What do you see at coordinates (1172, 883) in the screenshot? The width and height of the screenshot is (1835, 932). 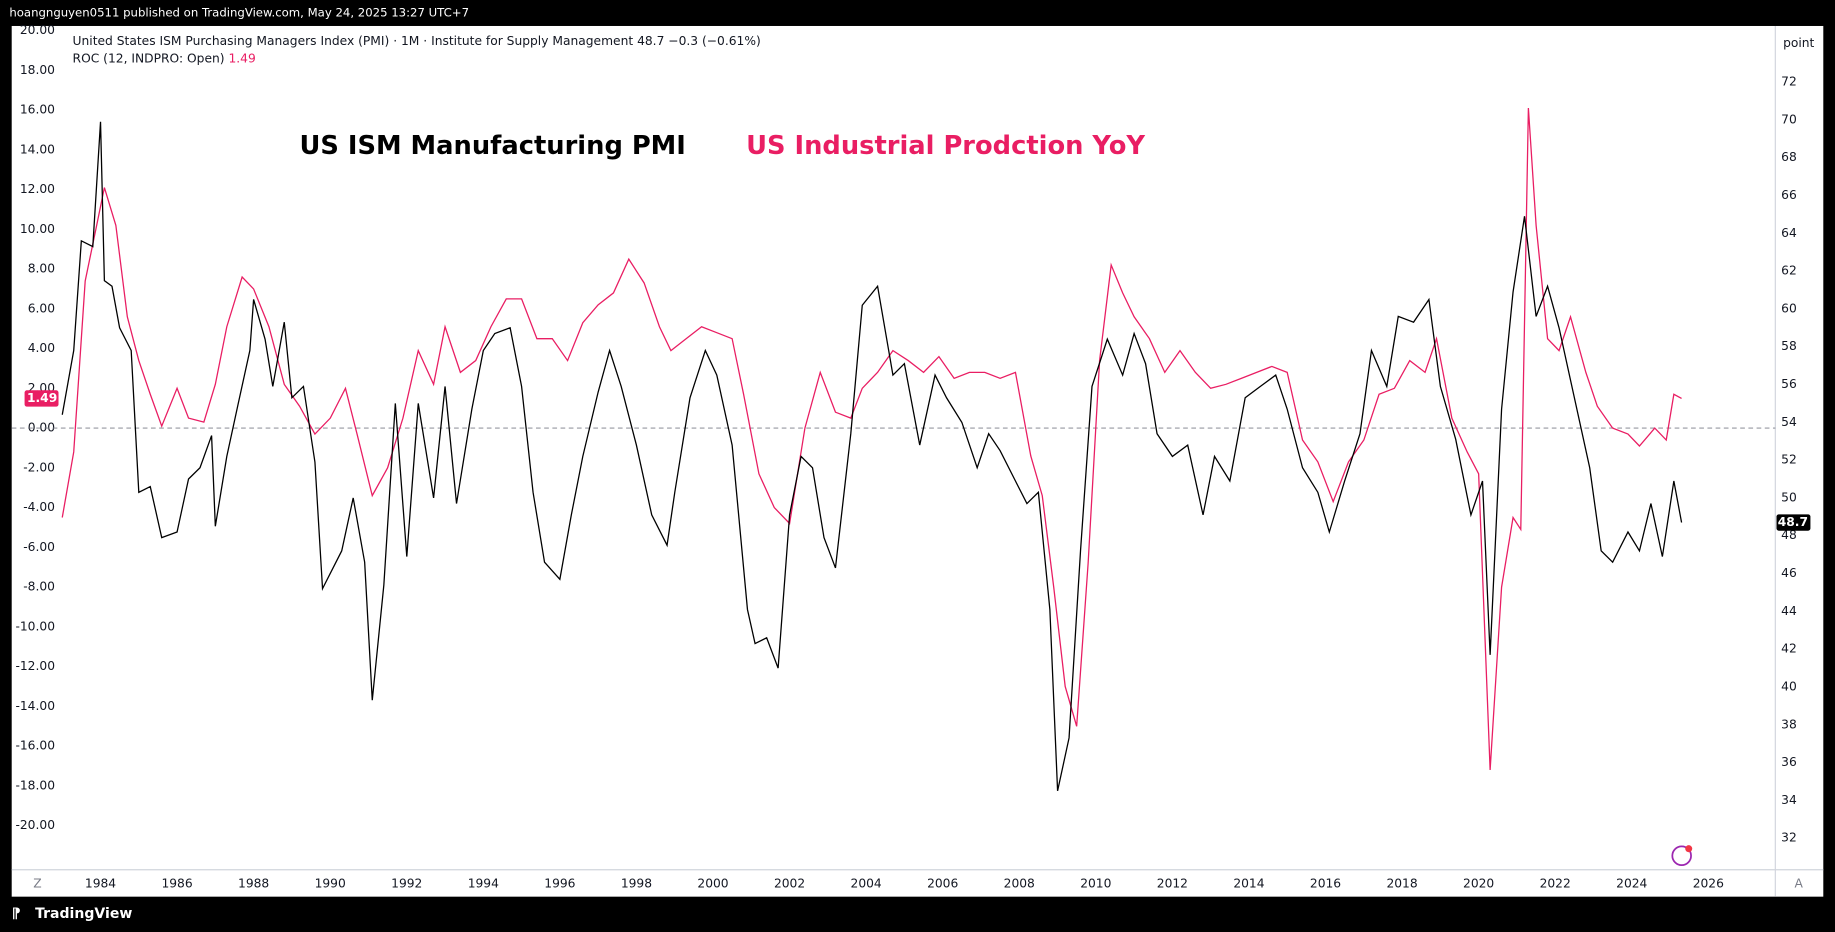 I see `x-tick-label: 2012` at bounding box center [1172, 883].